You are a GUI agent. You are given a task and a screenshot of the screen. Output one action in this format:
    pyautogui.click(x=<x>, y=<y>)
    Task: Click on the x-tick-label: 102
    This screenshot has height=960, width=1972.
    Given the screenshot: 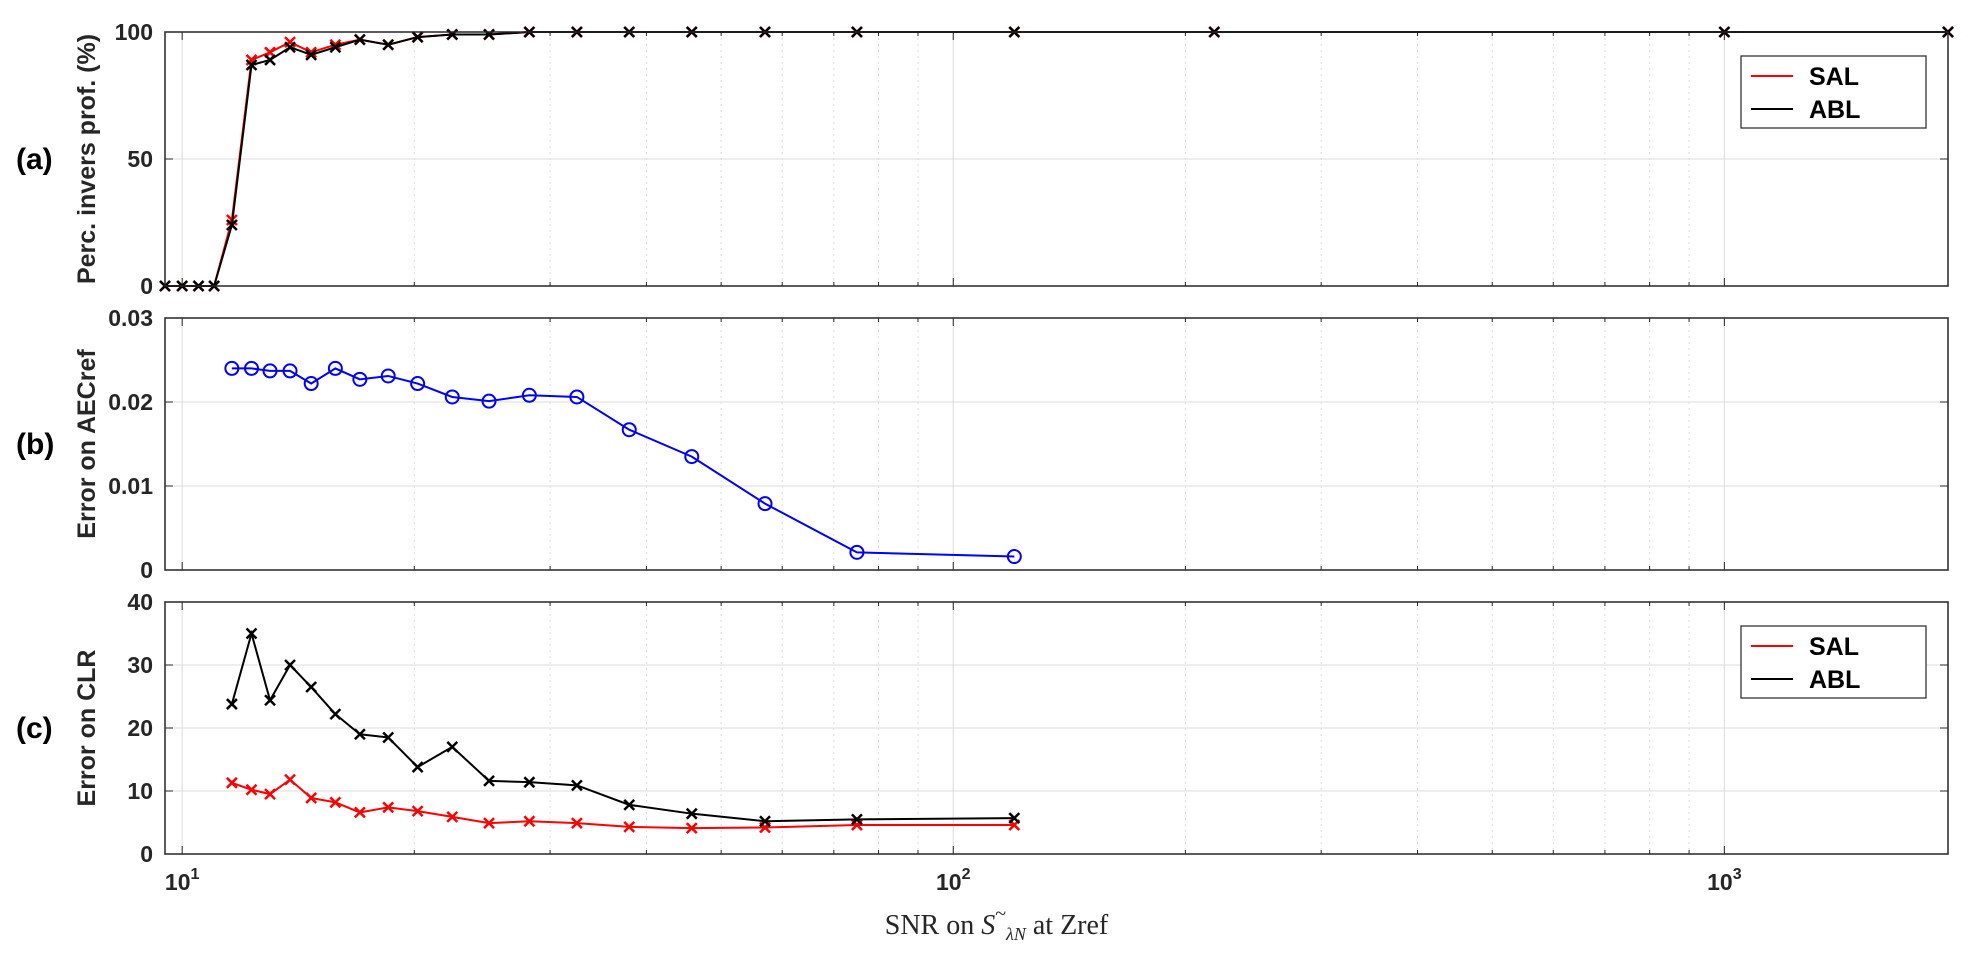 What is the action you would take?
    pyautogui.click(x=953, y=880)
    